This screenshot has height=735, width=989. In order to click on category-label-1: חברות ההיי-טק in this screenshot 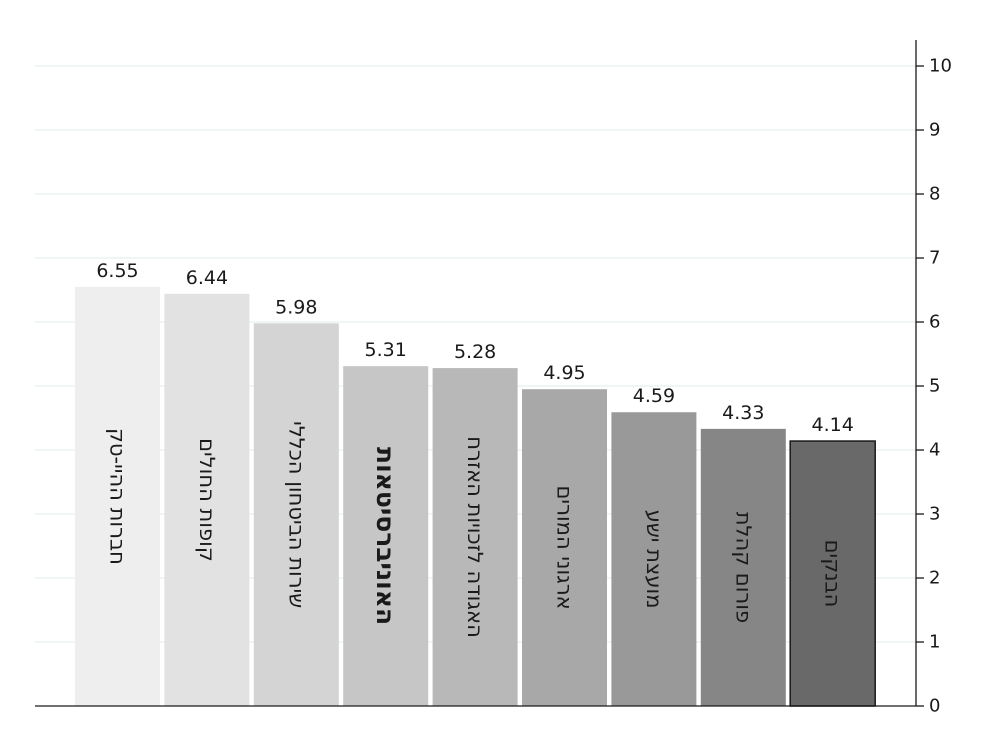, I will do `click(118, 496)`.